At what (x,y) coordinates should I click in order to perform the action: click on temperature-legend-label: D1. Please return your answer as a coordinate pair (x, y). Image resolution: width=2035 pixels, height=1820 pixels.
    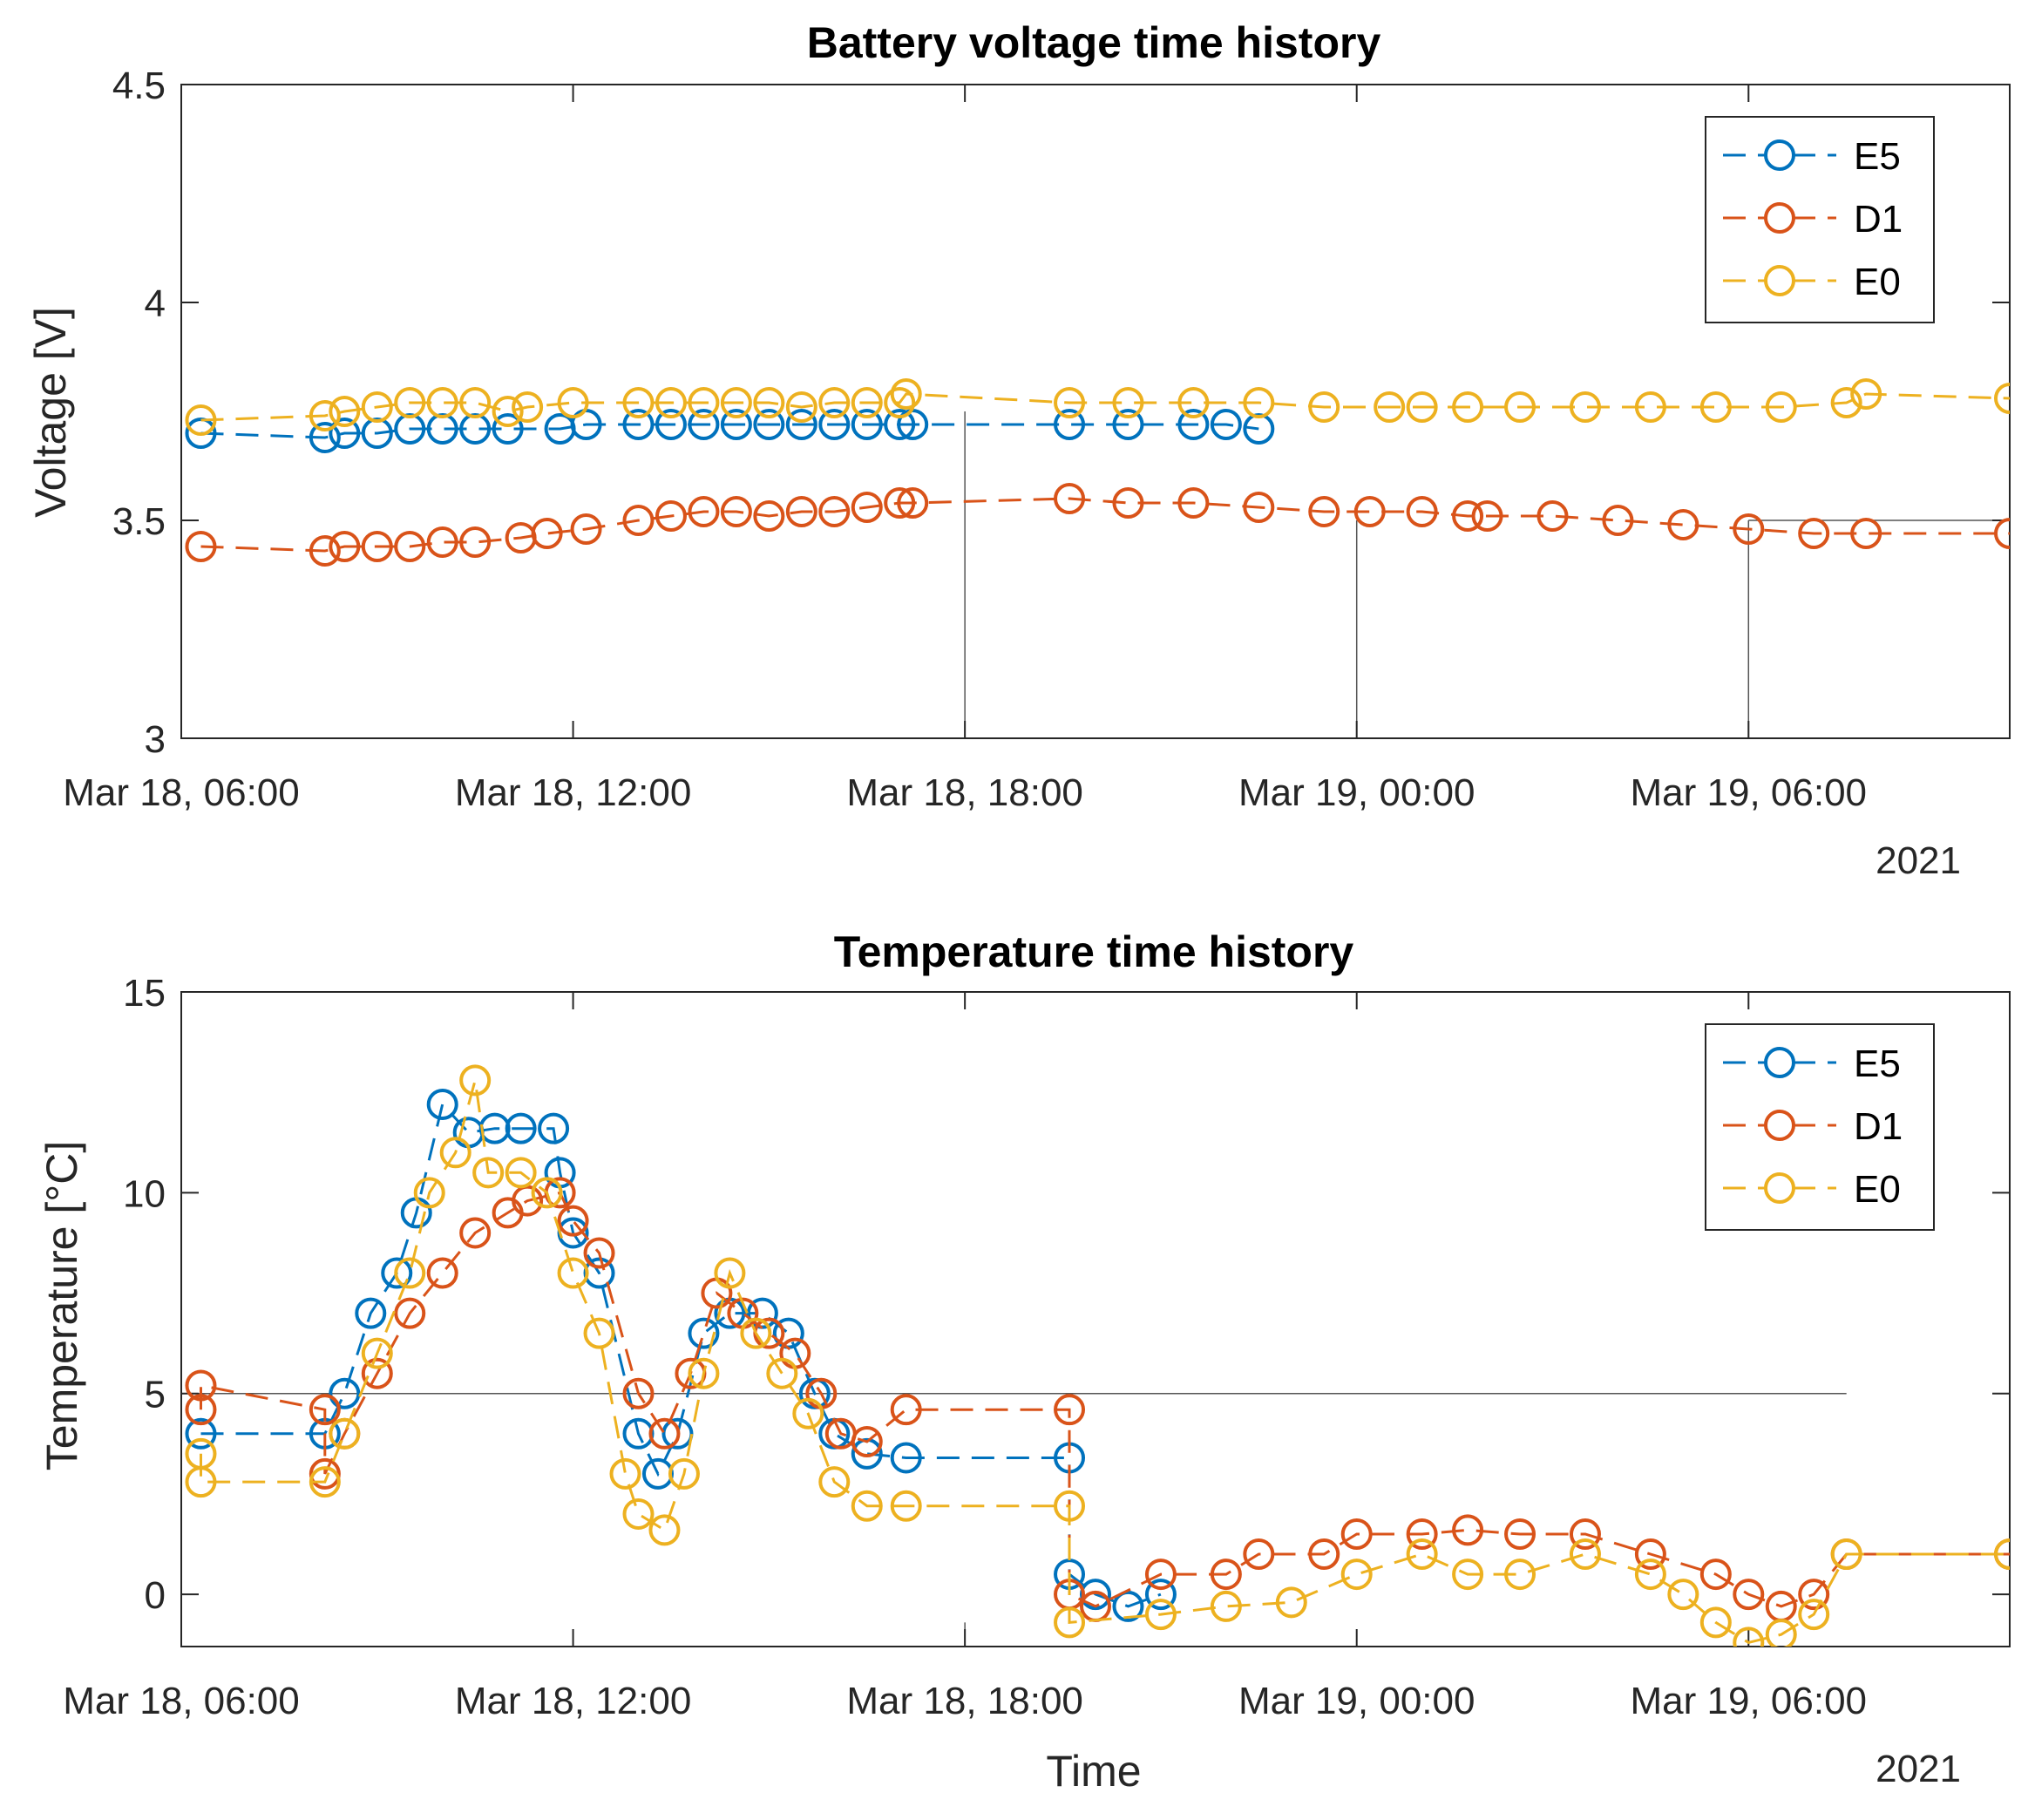
    Looking at the image, I should click on (1878, 1126).